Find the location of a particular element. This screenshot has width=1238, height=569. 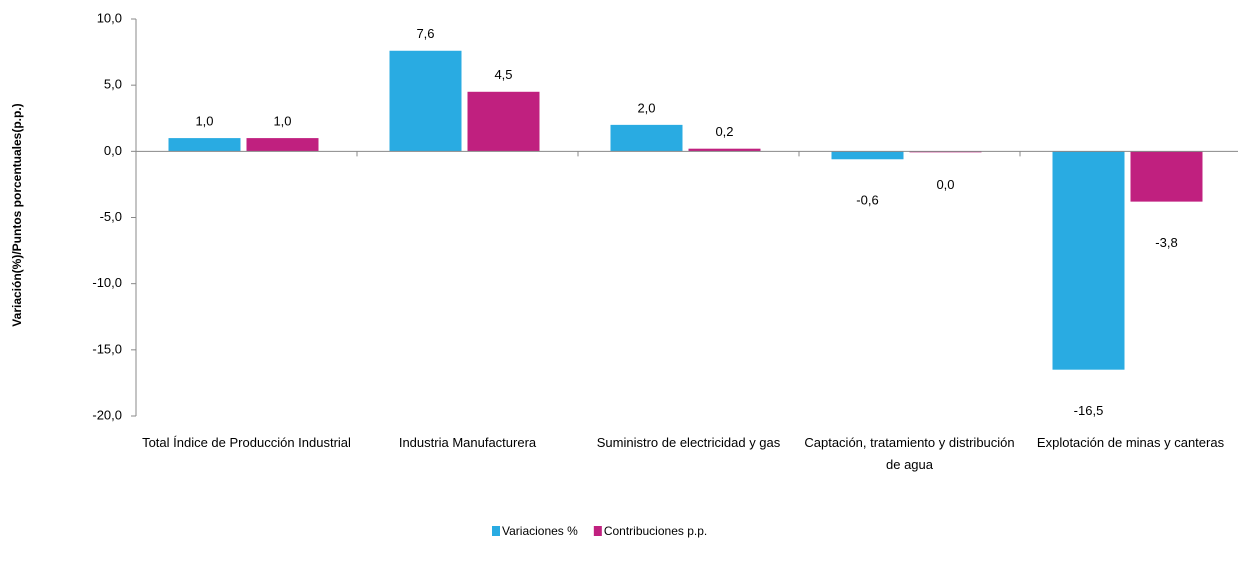

data-label: 2,0 is located at coordinates (646, 107).